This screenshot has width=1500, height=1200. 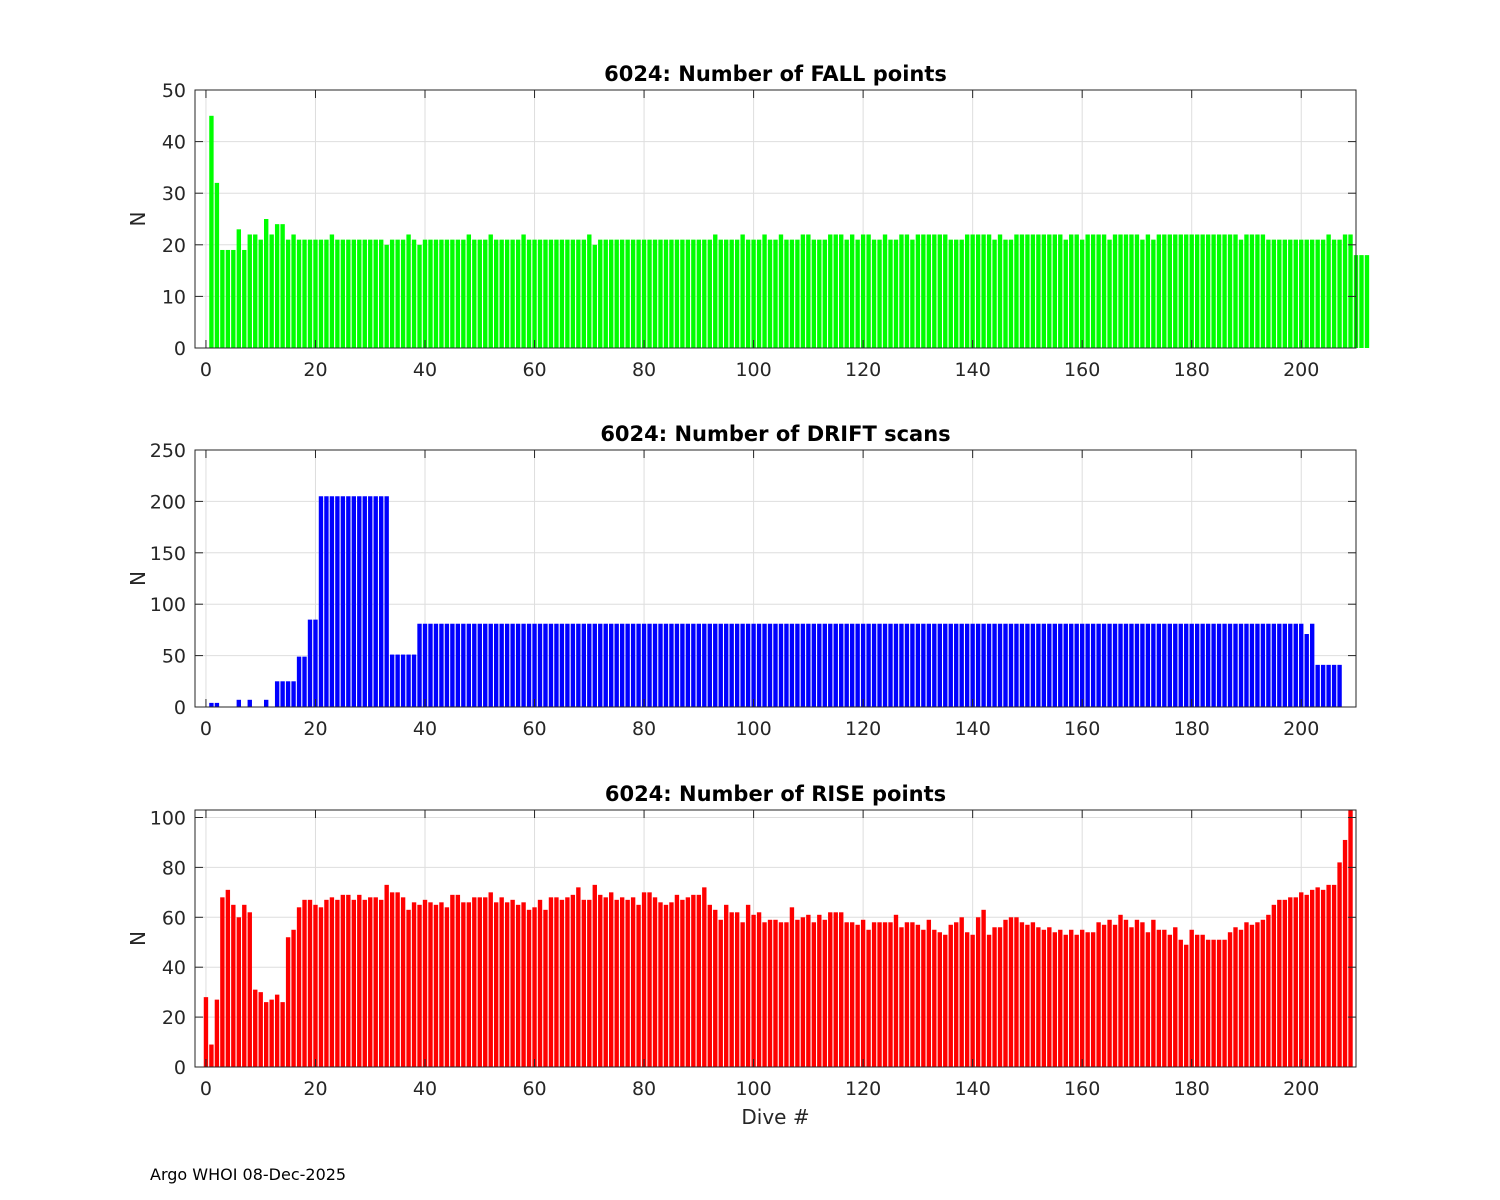 I want to click on y-tick-label: 30, so click(x=174, y=194).